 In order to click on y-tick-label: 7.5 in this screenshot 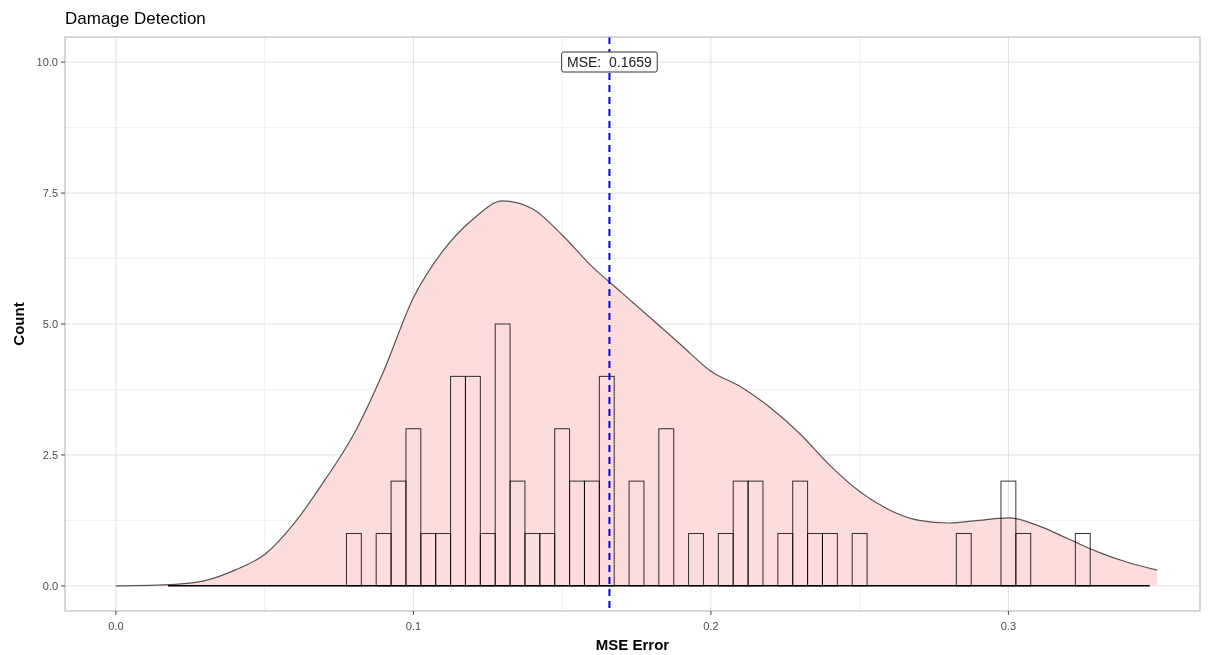, I will do `click(50, 193)`.